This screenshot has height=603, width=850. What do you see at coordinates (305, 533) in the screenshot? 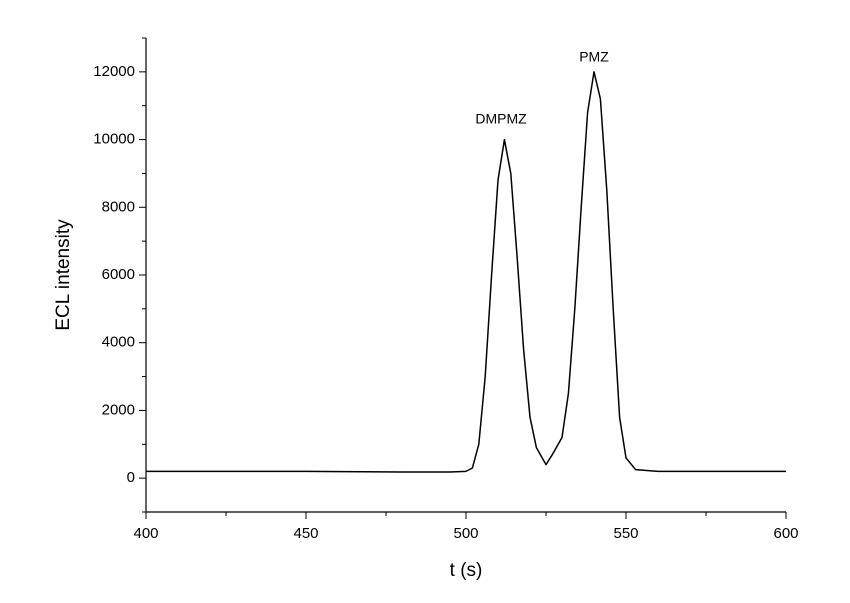
I see `x-tick-label: 450` at bounding box center [305, 533].